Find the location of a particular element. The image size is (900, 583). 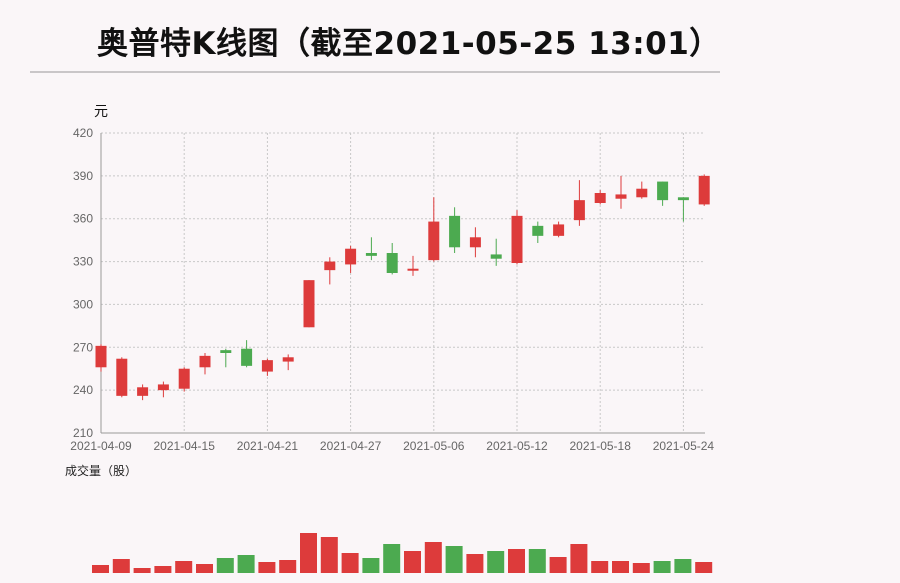

chart-title: 奥普特K线图（截至2021-05-25 13:01） is located at coordinates (409, 44).